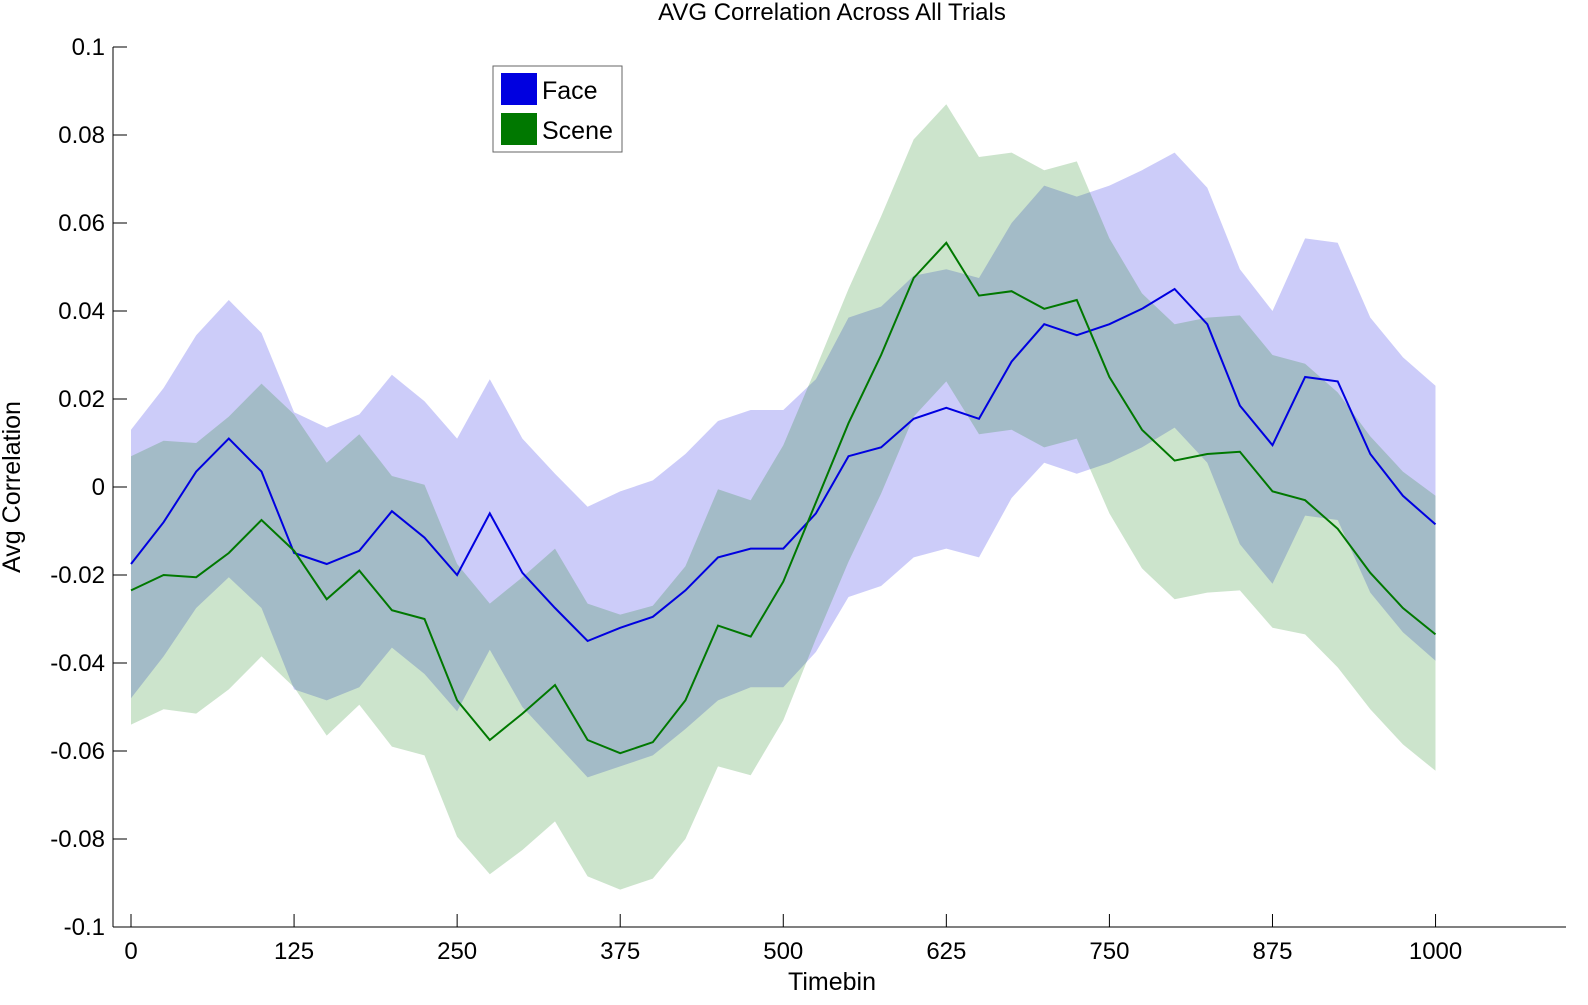 The height and width of the screenshot is (1005, 1588). Describe the element at coordinates (783, 951) in the screenshot. I see `x-tick-label: 500` at that location.